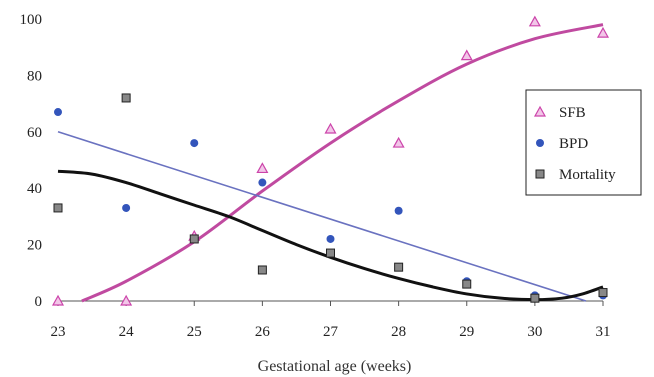  What do you see at coordinates (603, 332) in the screenshot?
I see `x-tick-label: 31` at bounding box center [603, 332].